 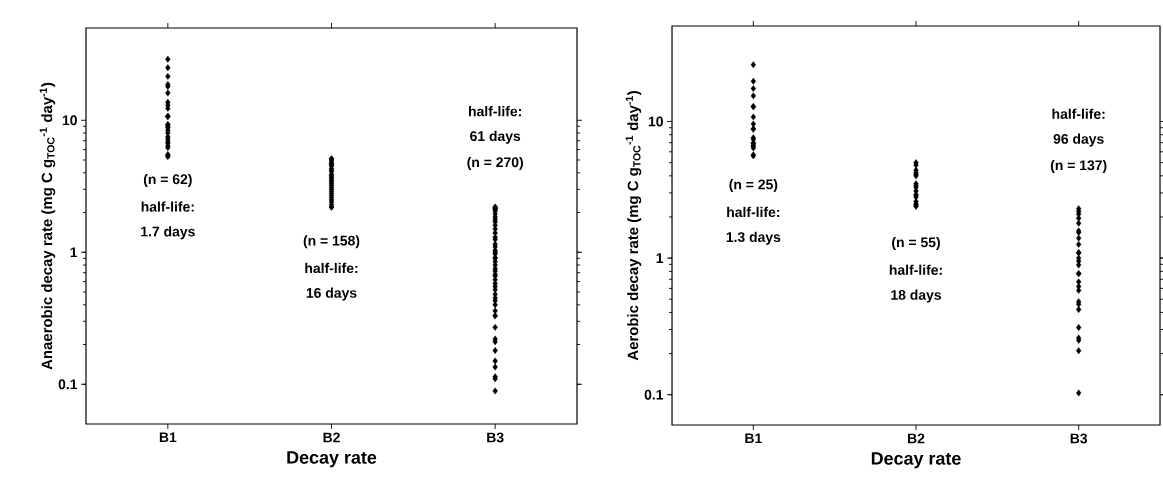 I want to click on annotation: 18 days, so click(x=916, y=296).